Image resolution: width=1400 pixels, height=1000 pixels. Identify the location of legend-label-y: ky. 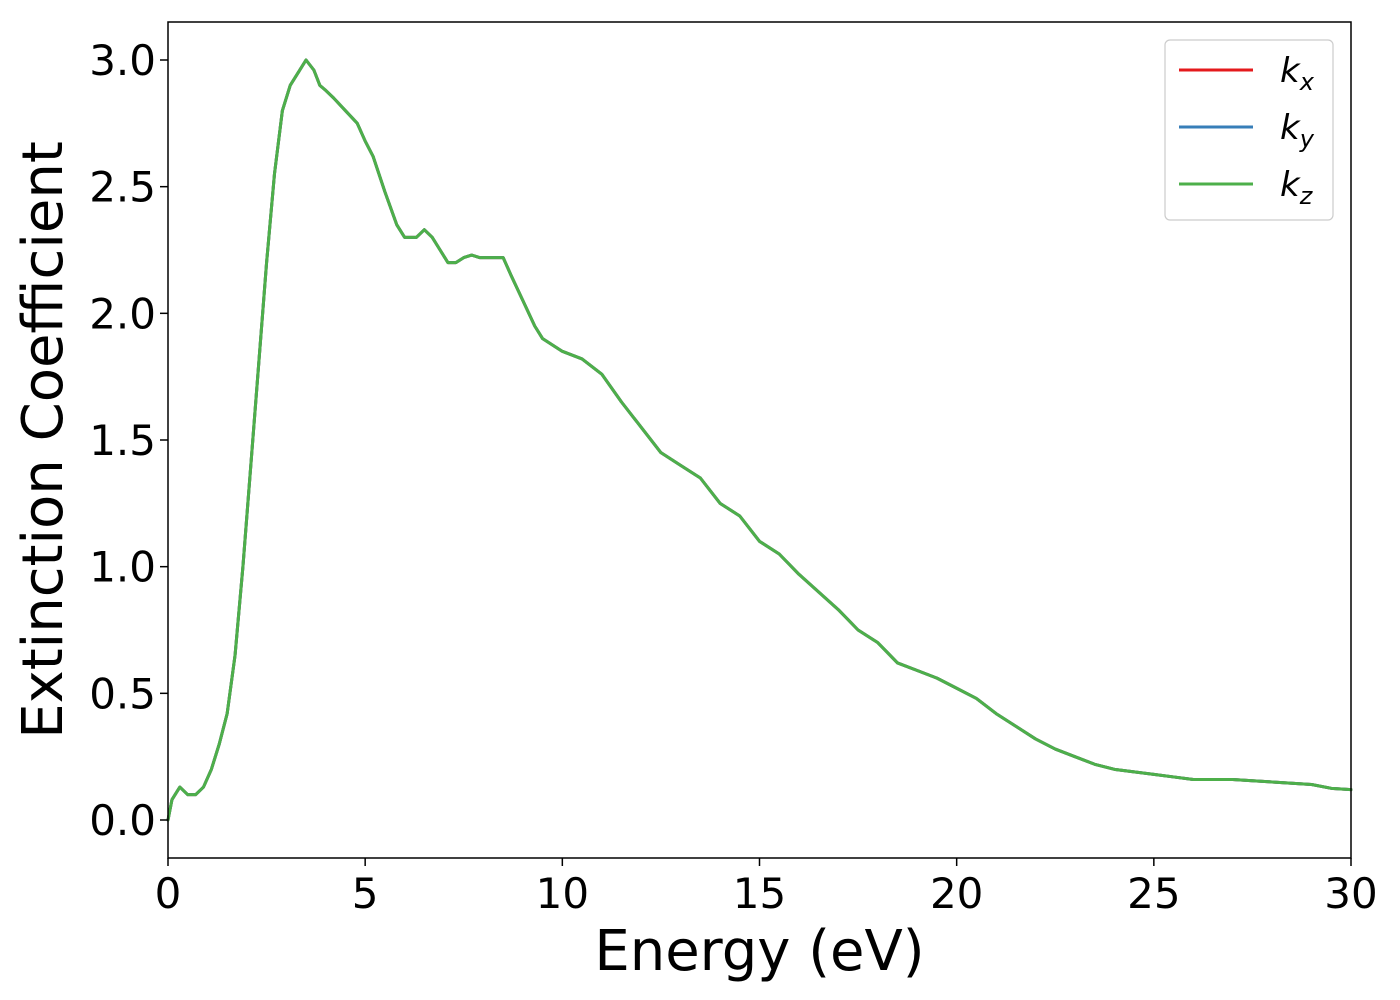
(1297, 130).